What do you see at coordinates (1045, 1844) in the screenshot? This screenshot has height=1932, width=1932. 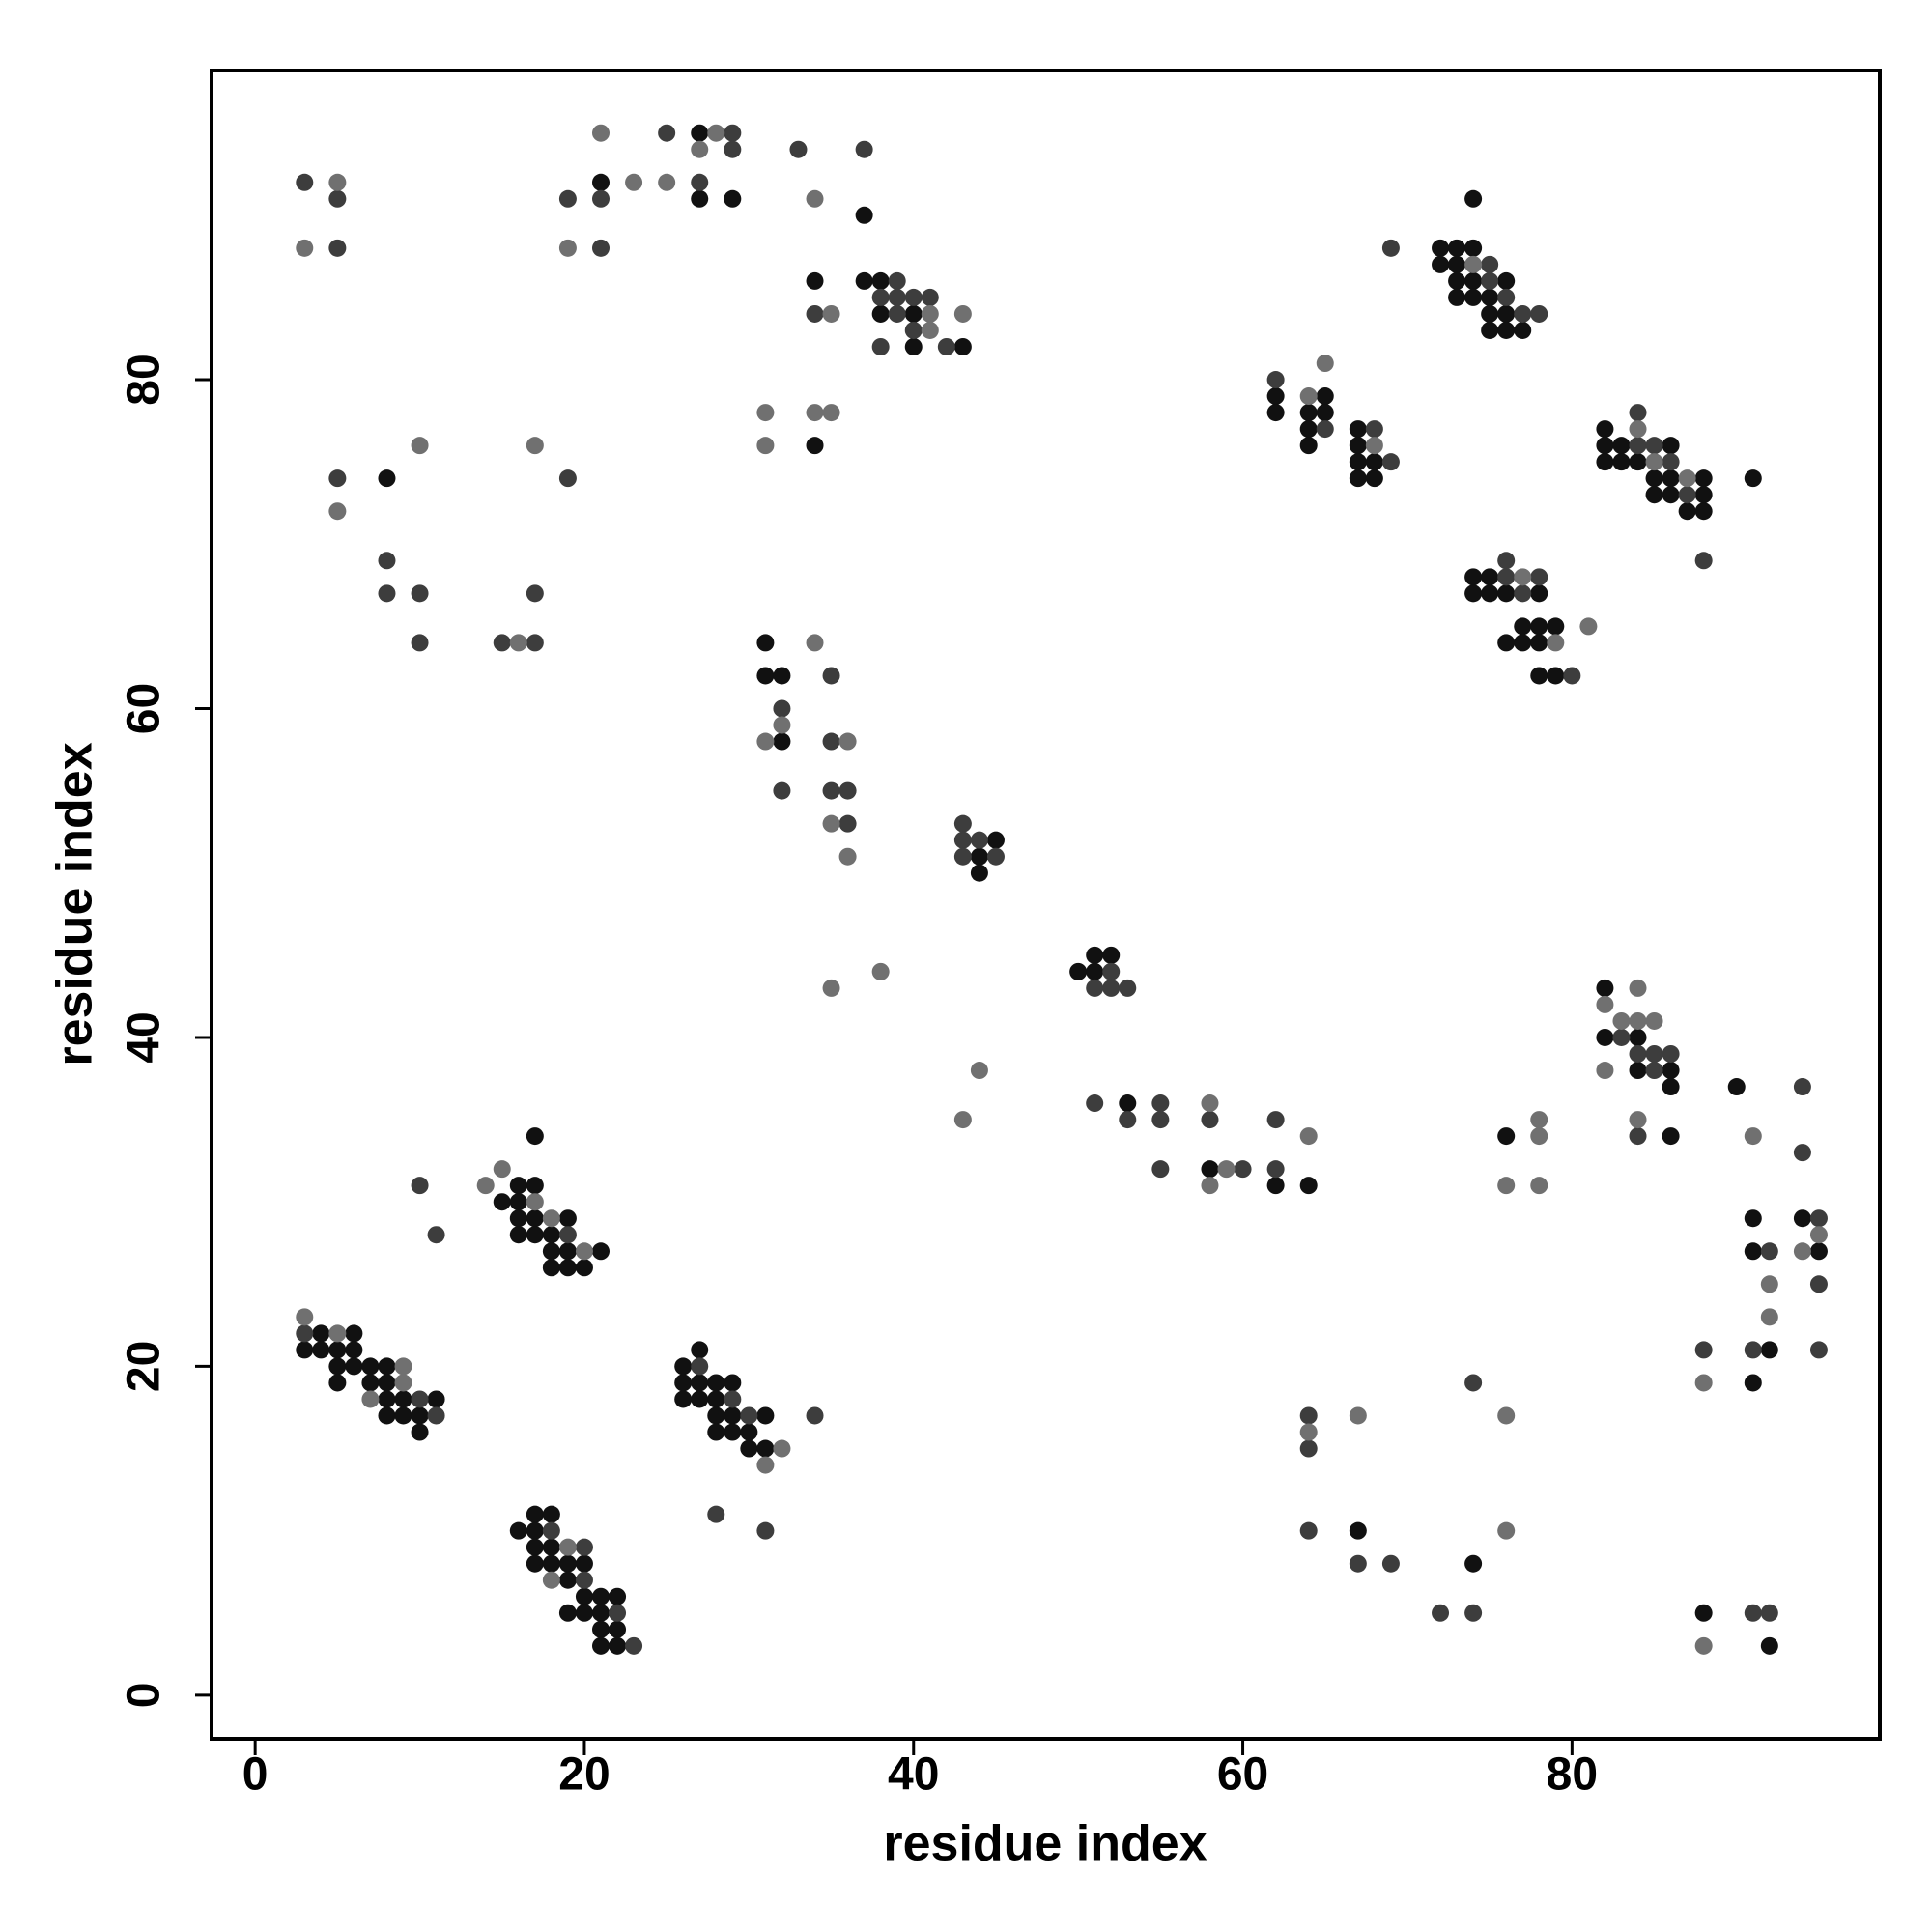 I see `x-axis-title: residue index` at bounding box center [1045, 1844].